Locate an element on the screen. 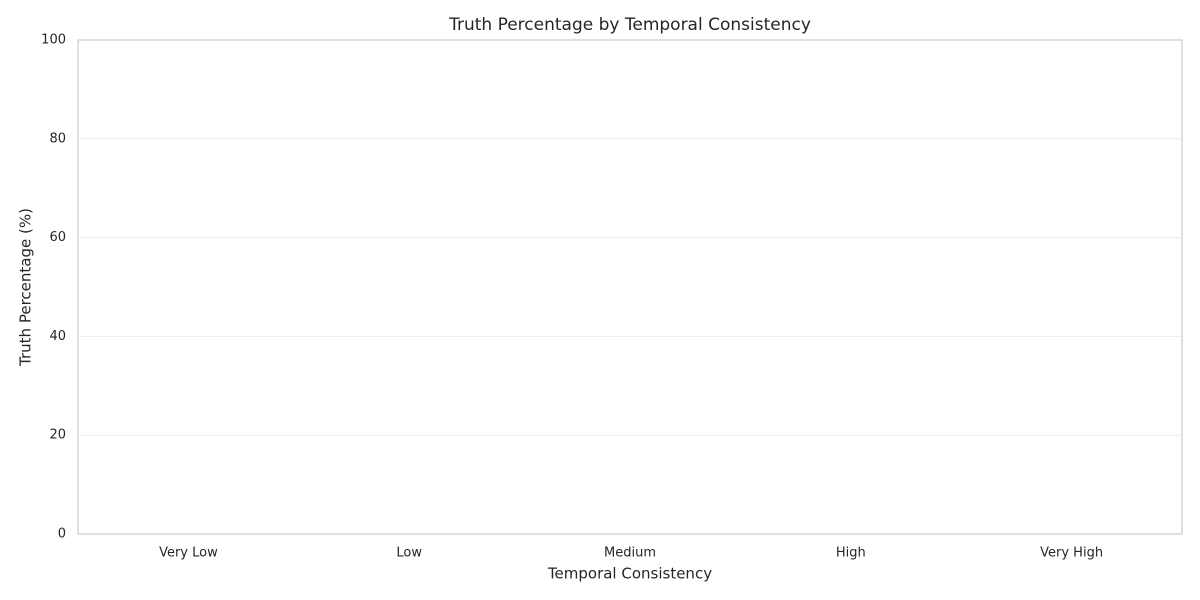 The height and width of the screenshot is (600, 1200). y-tick-label: 0 is located at coordinates (62, 534).